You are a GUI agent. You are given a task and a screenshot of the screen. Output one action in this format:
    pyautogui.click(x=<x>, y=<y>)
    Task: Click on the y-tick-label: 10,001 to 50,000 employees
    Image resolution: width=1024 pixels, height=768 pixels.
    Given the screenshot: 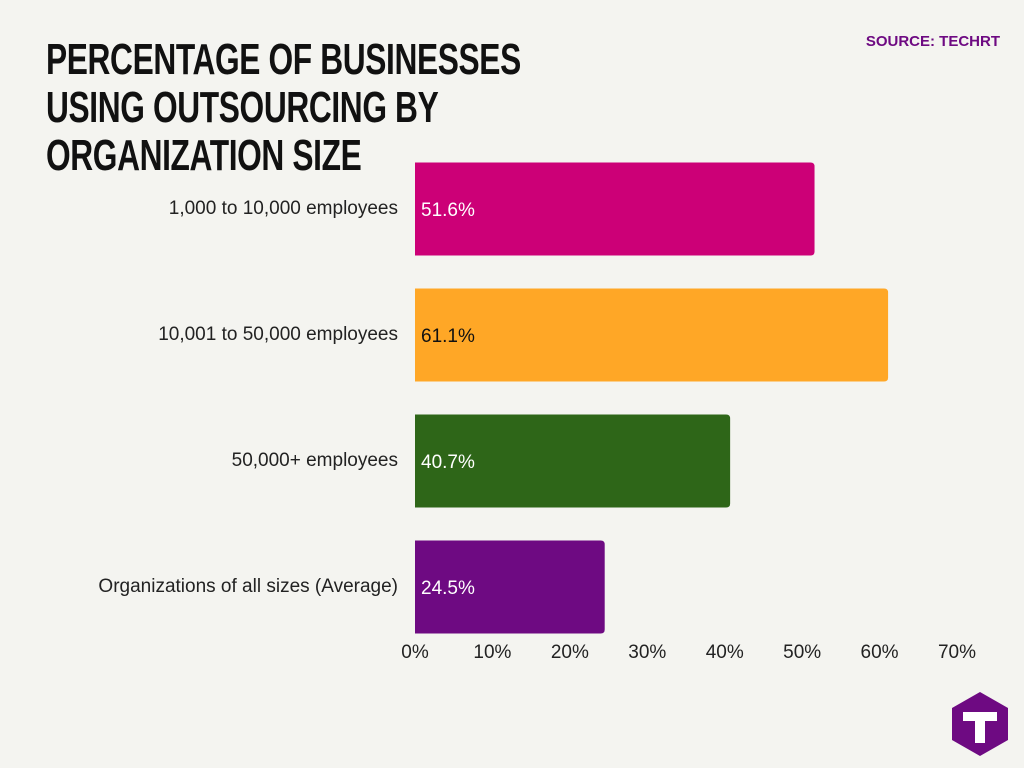 What is the action you would take?
    pyautogui.click(x=278, y=334)
    